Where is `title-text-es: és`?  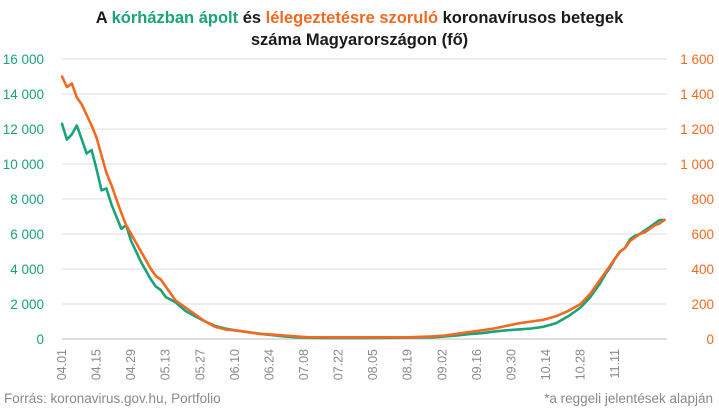
title-text-es: és is located at coordinates (252, 18).